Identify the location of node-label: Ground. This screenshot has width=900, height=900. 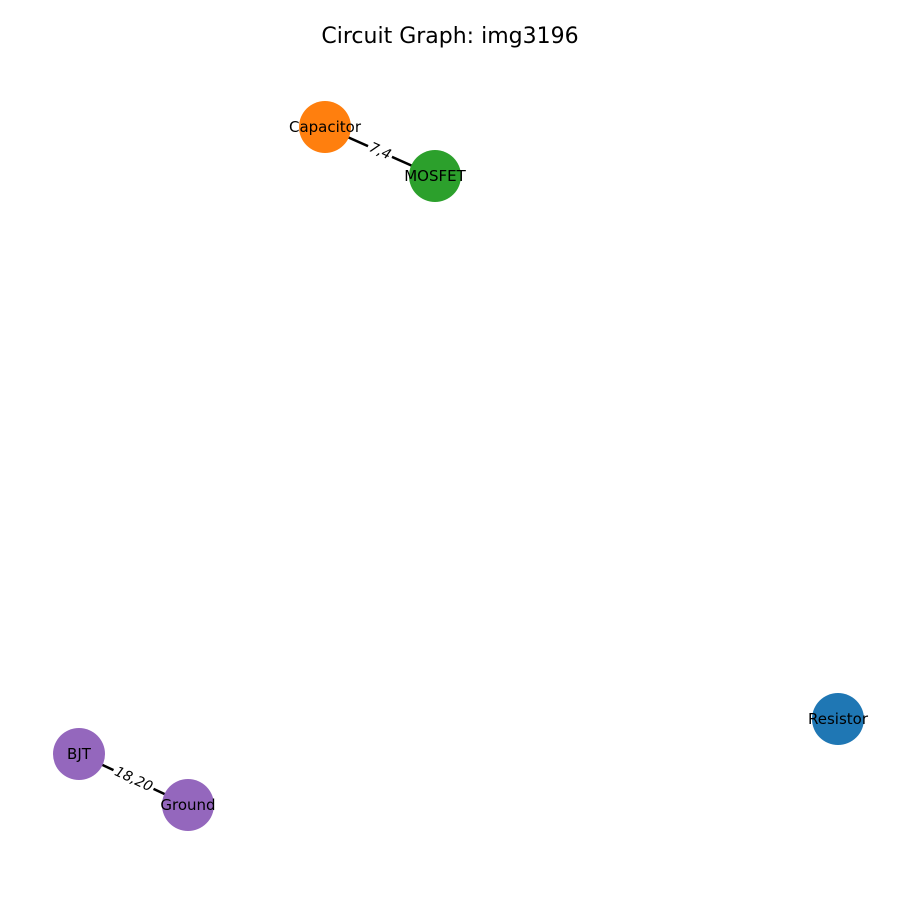
(187, 805).